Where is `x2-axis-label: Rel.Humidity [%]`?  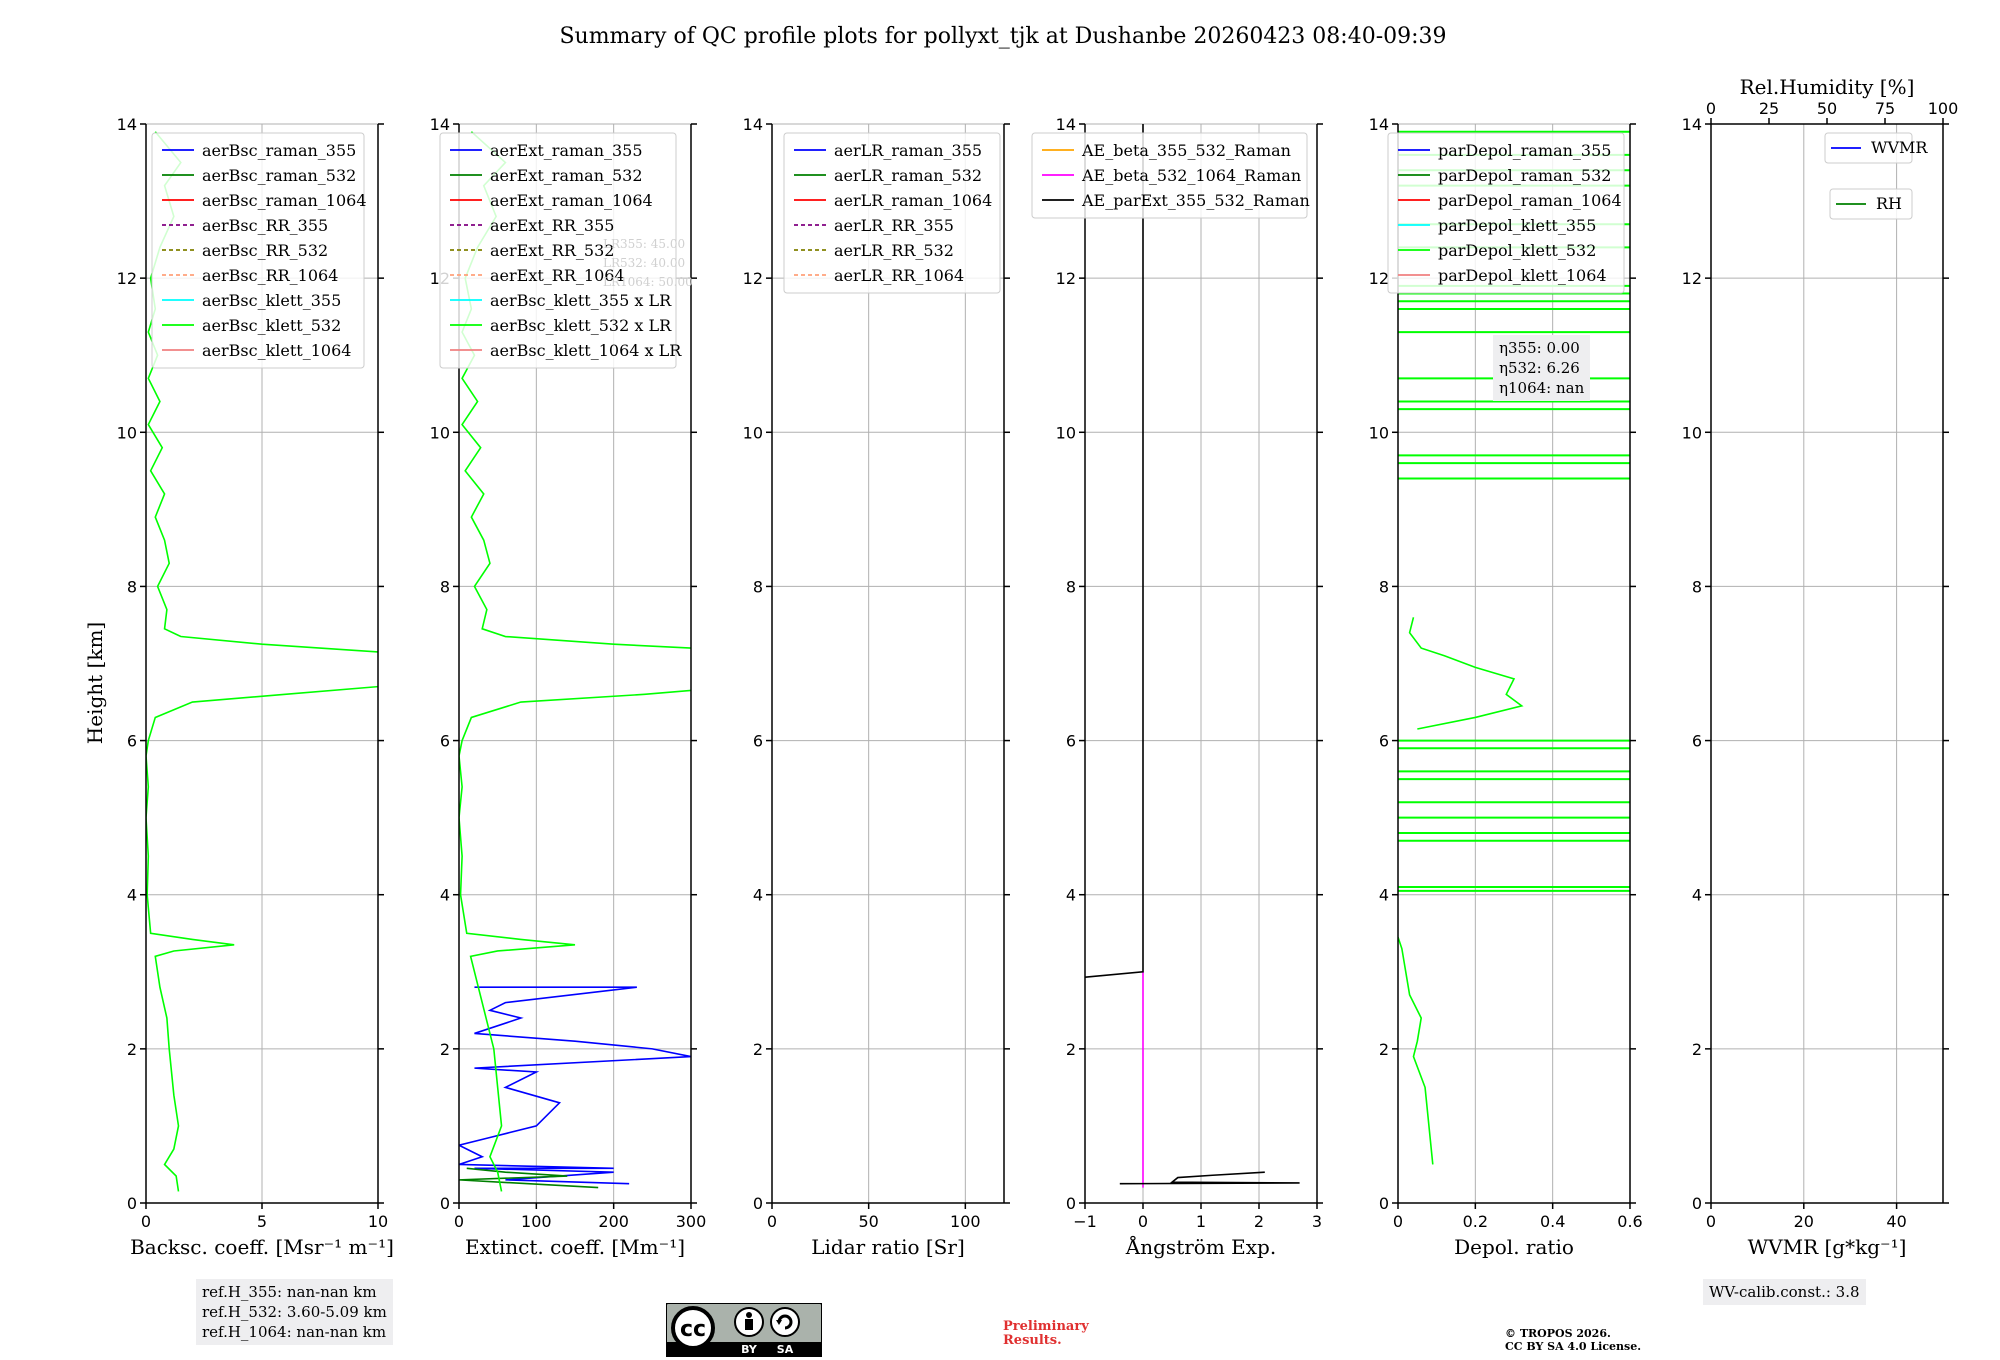 x2-axis-label: Rel.Humidity [%] is located at coordinates (1827, 87).